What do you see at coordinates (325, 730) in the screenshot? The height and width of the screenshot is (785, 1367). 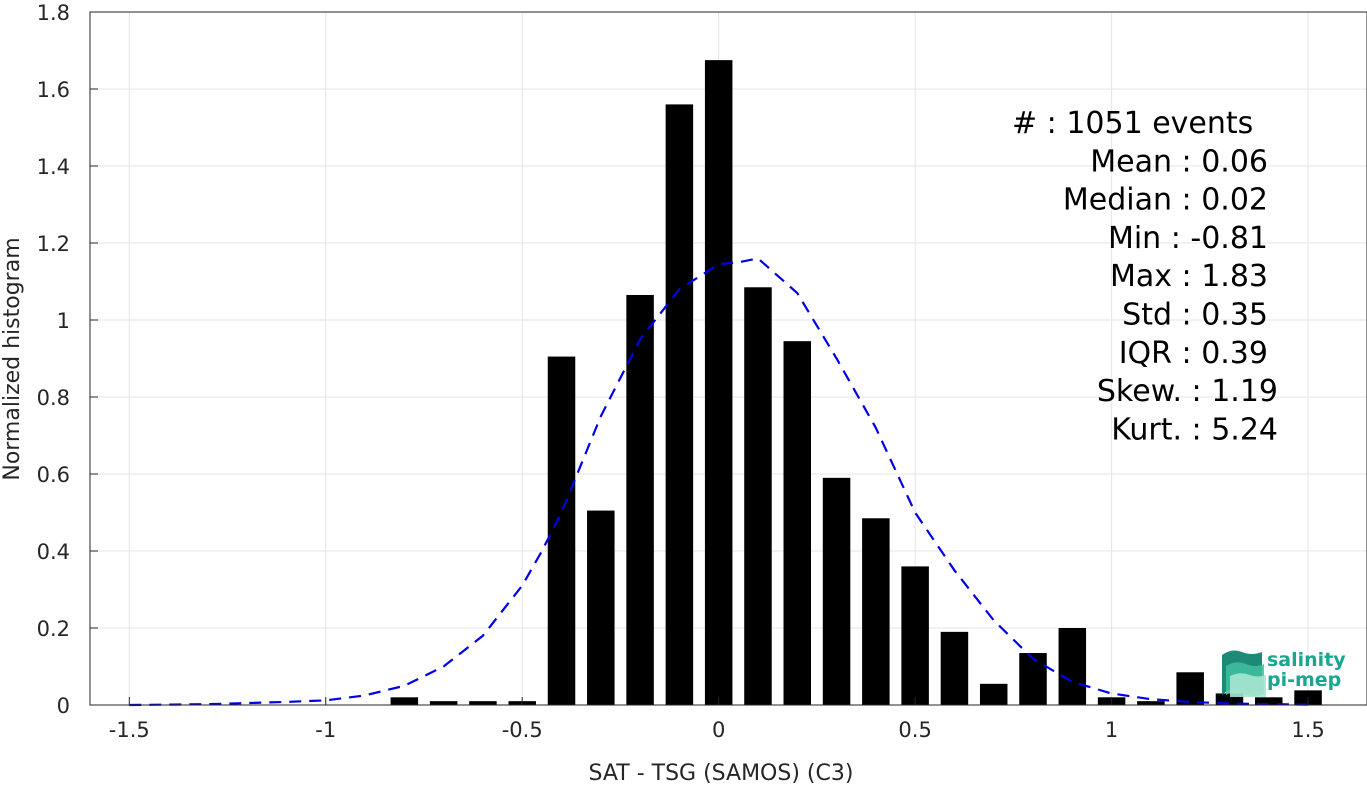 I see `x-tick-label: -1` at bounding box center [325, 730].